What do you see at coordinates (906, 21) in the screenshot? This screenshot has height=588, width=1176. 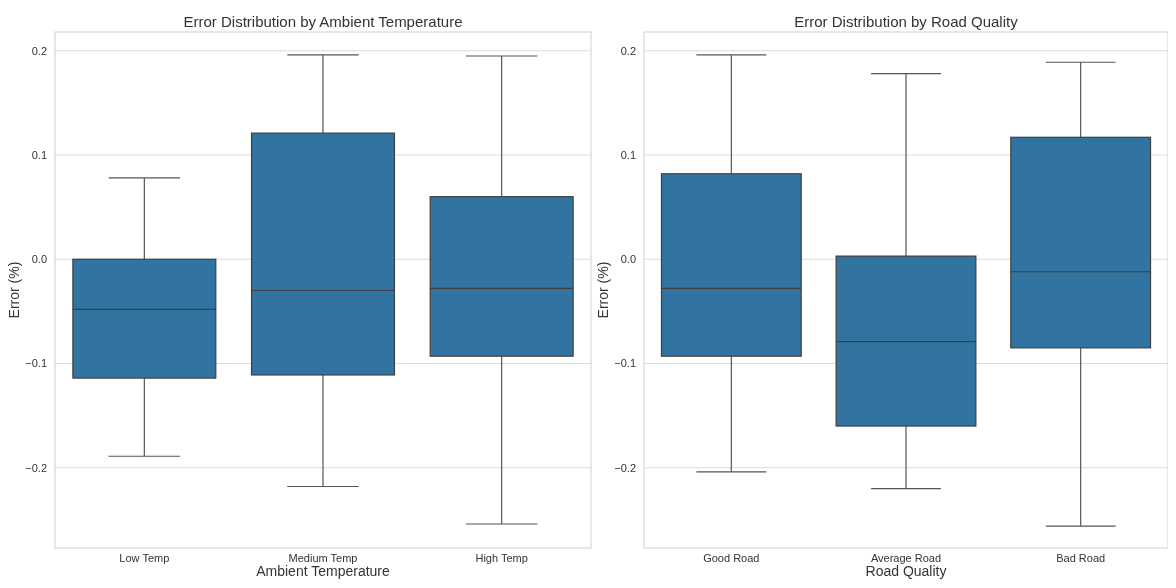 I see `chart-title: Error Distribution by Road Quality` at bounding box center [906, 21].